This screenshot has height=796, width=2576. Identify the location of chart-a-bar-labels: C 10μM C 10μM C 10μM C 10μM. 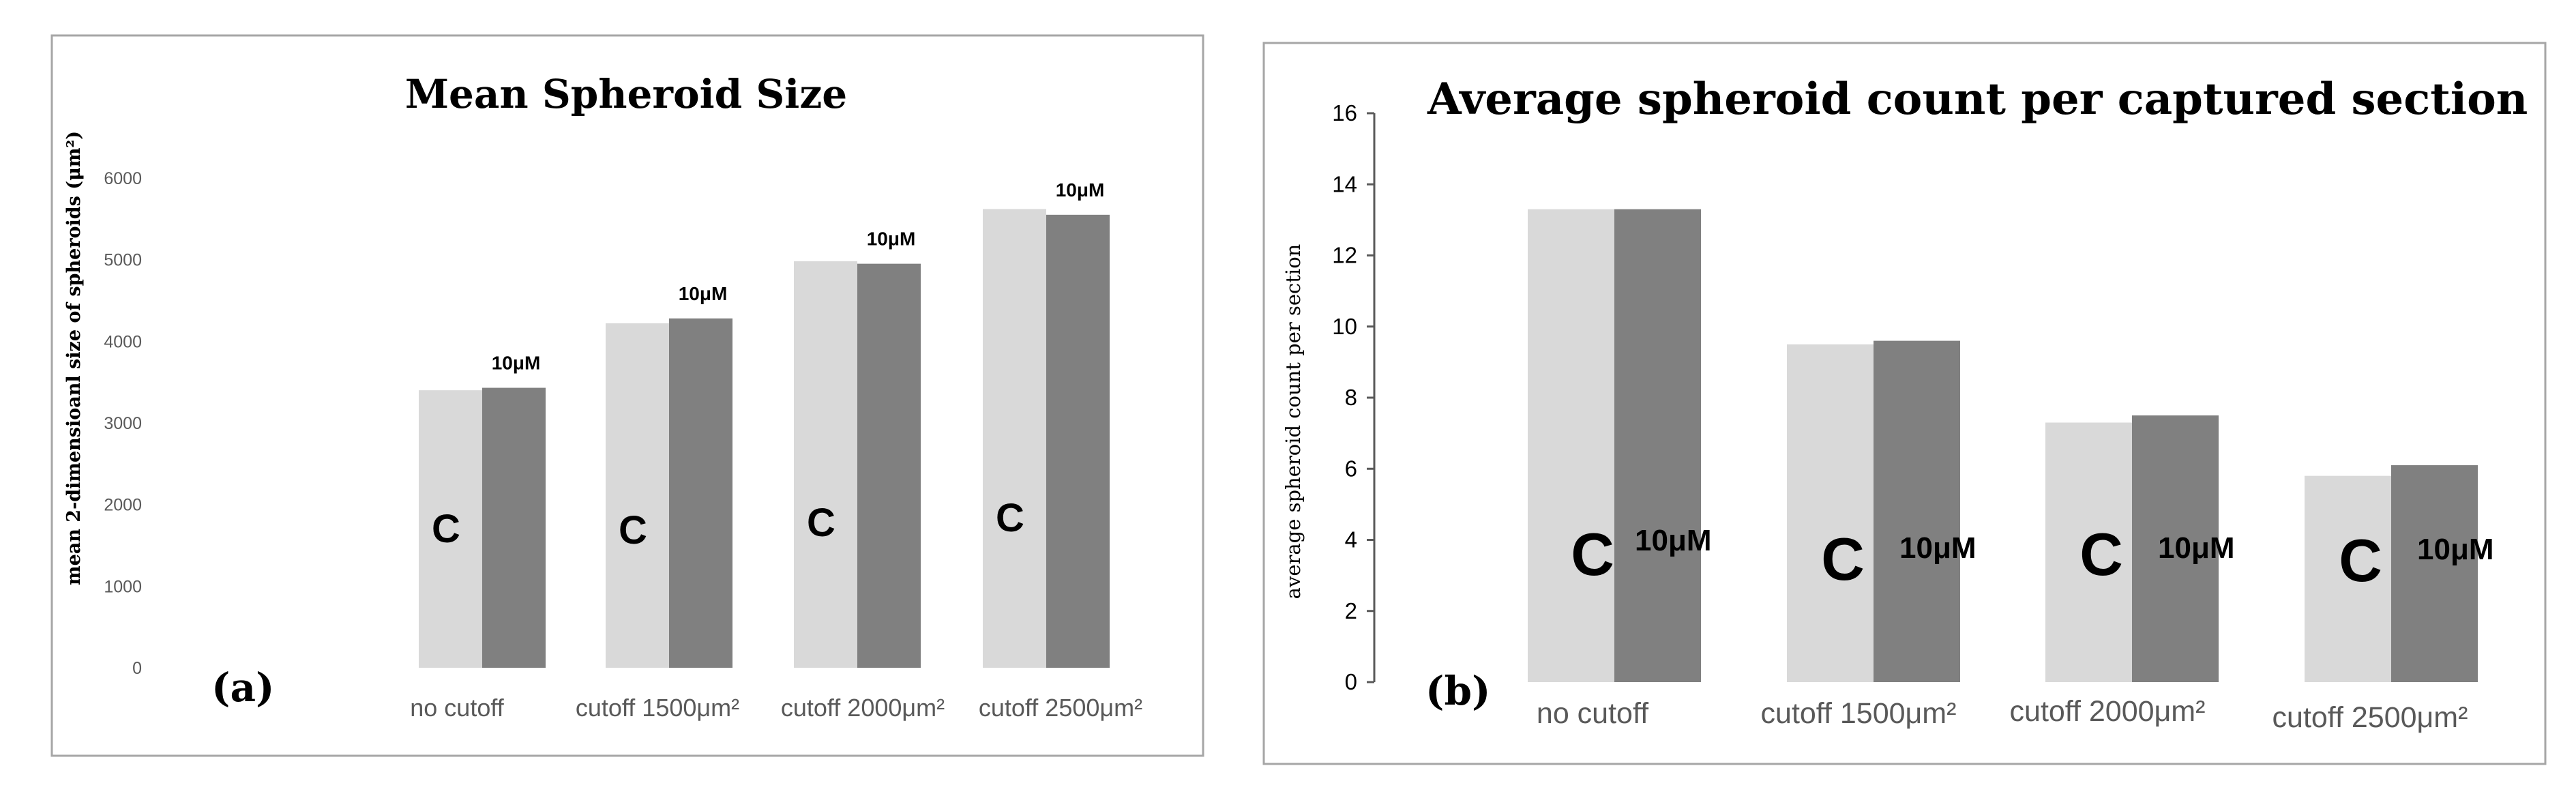
(768, 365).